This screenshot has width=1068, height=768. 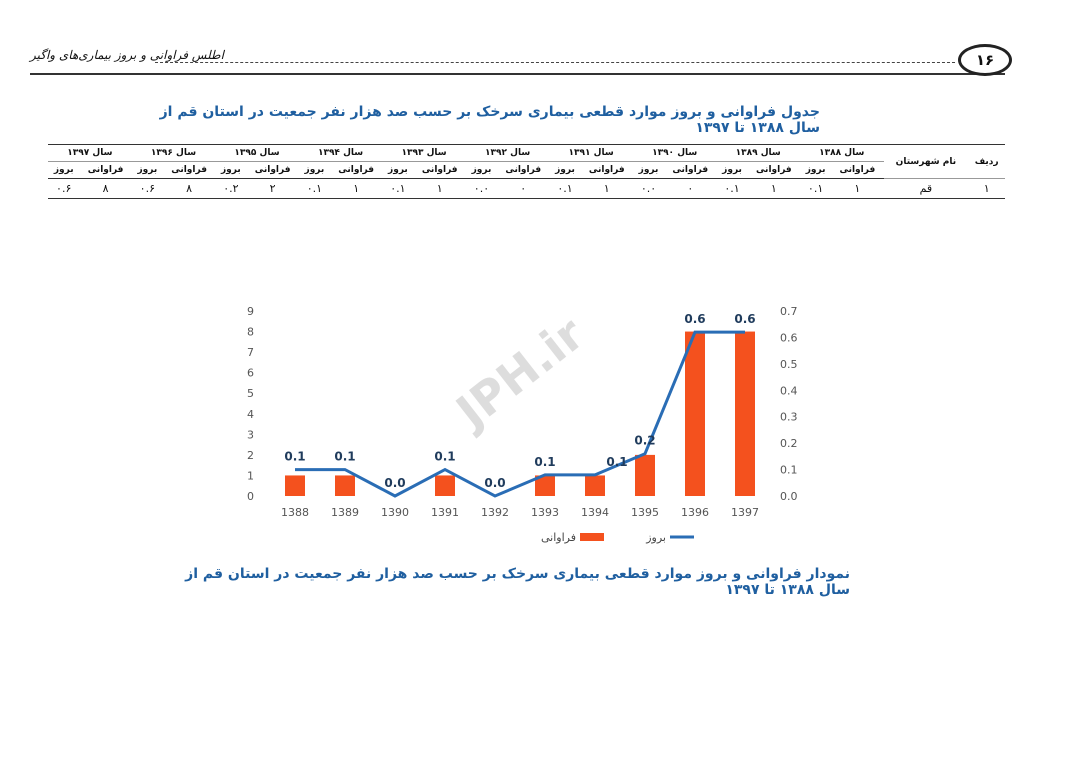 I want to click on legend-swatch, so click(x=592, y=537).